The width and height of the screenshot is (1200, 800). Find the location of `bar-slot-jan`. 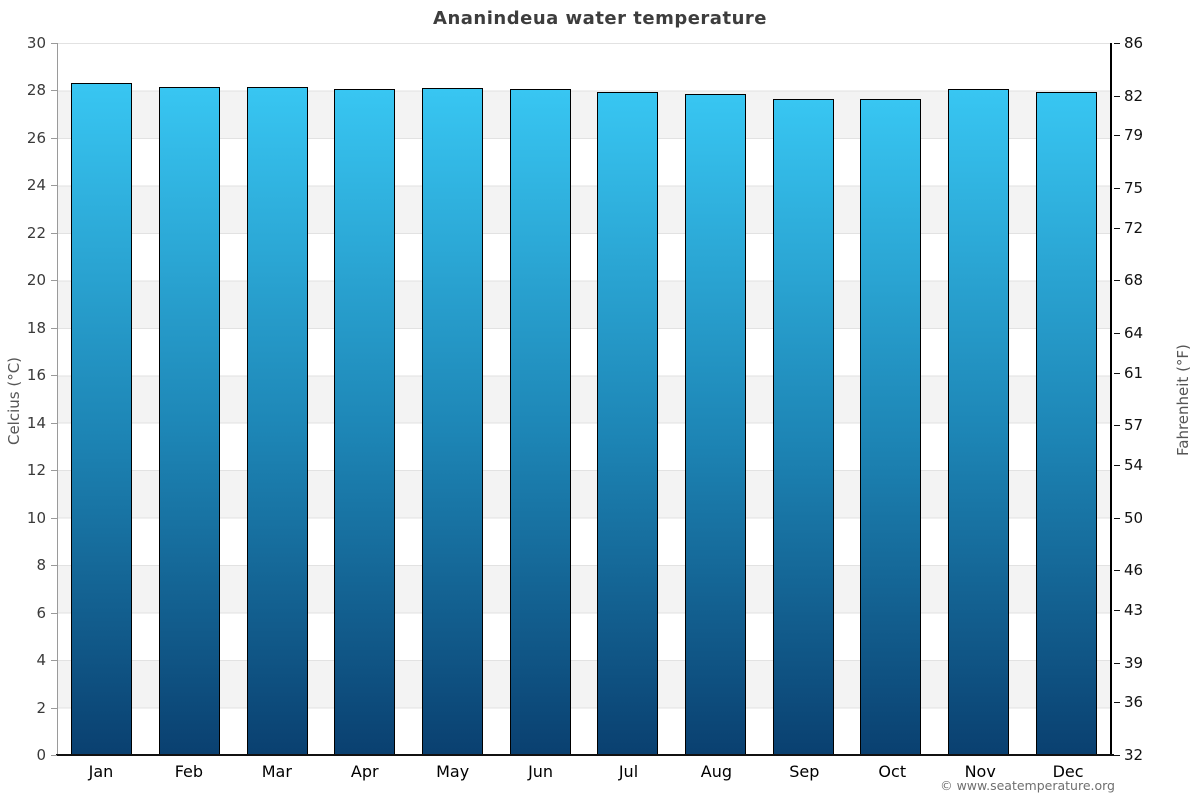

bar-slot-jan is located at coordinates (102, 399).